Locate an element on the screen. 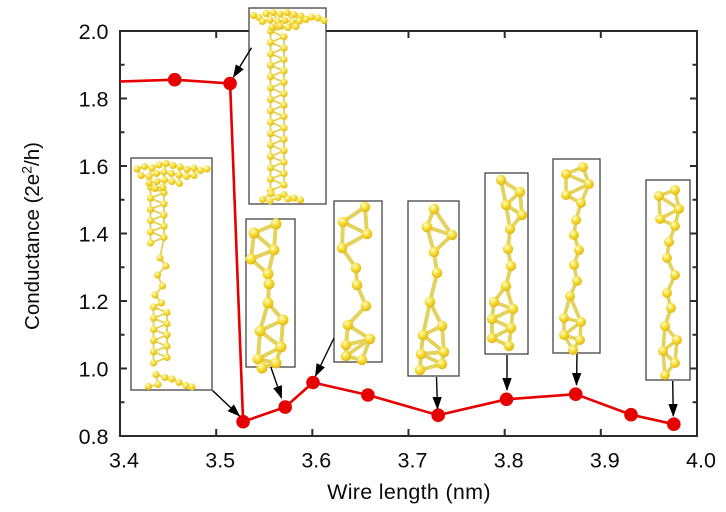 The image size is (726, 512). svg-text: Wire length (nm) is located at coordinates (409, 492).